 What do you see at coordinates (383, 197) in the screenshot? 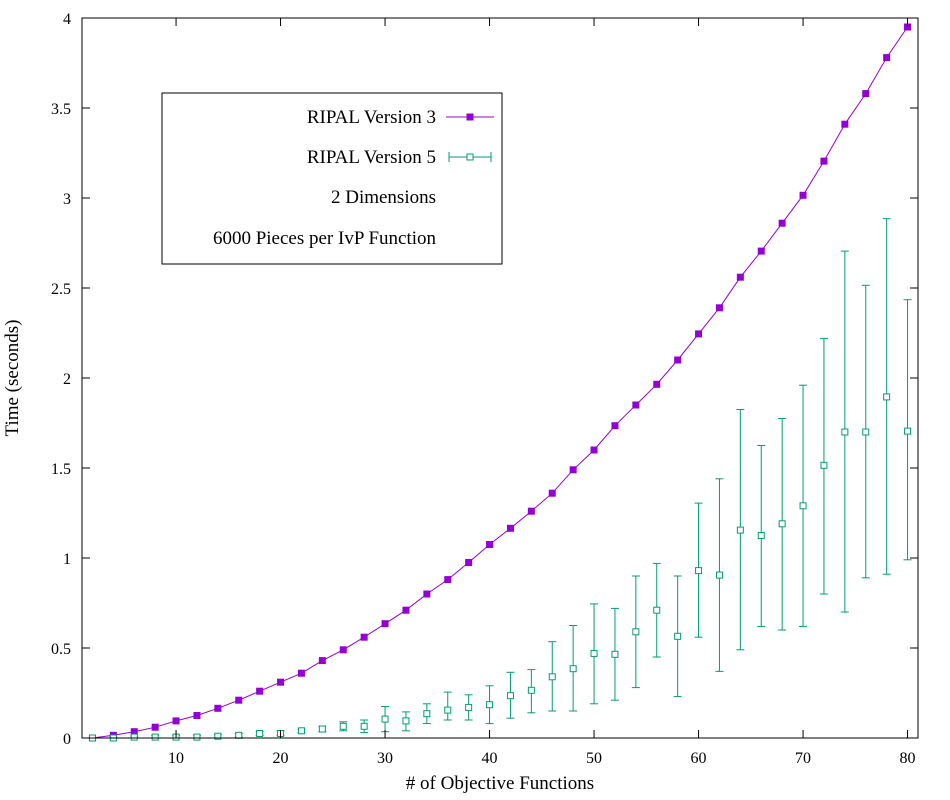
I see `legend-note-dimensions: 2 Dimensions` at bounding box center [383, 197].